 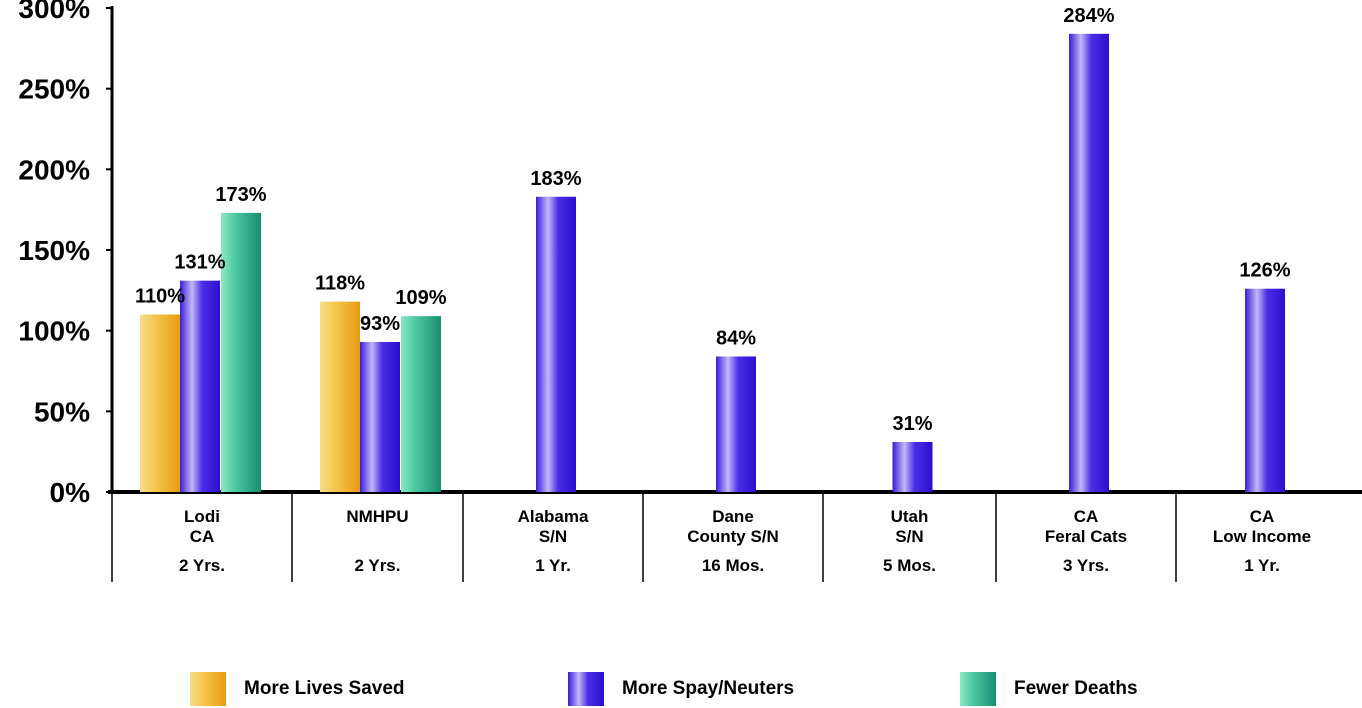 I want to click on y-tick-label: 150%, so click(x=54, y=250).